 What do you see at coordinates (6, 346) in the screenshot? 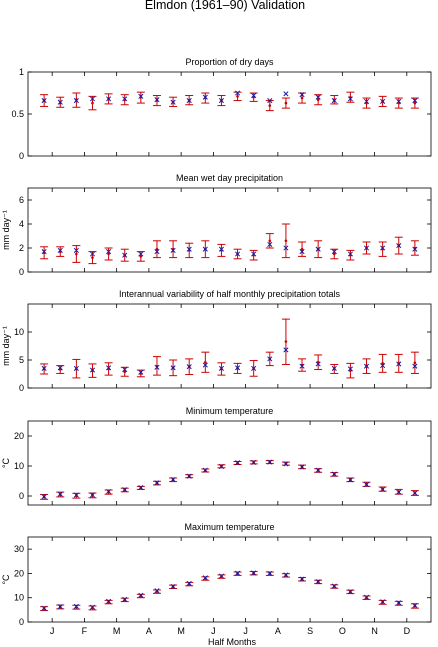
I see `y-axis-label: mm day⁻¹` at bounding box center [6, 346].